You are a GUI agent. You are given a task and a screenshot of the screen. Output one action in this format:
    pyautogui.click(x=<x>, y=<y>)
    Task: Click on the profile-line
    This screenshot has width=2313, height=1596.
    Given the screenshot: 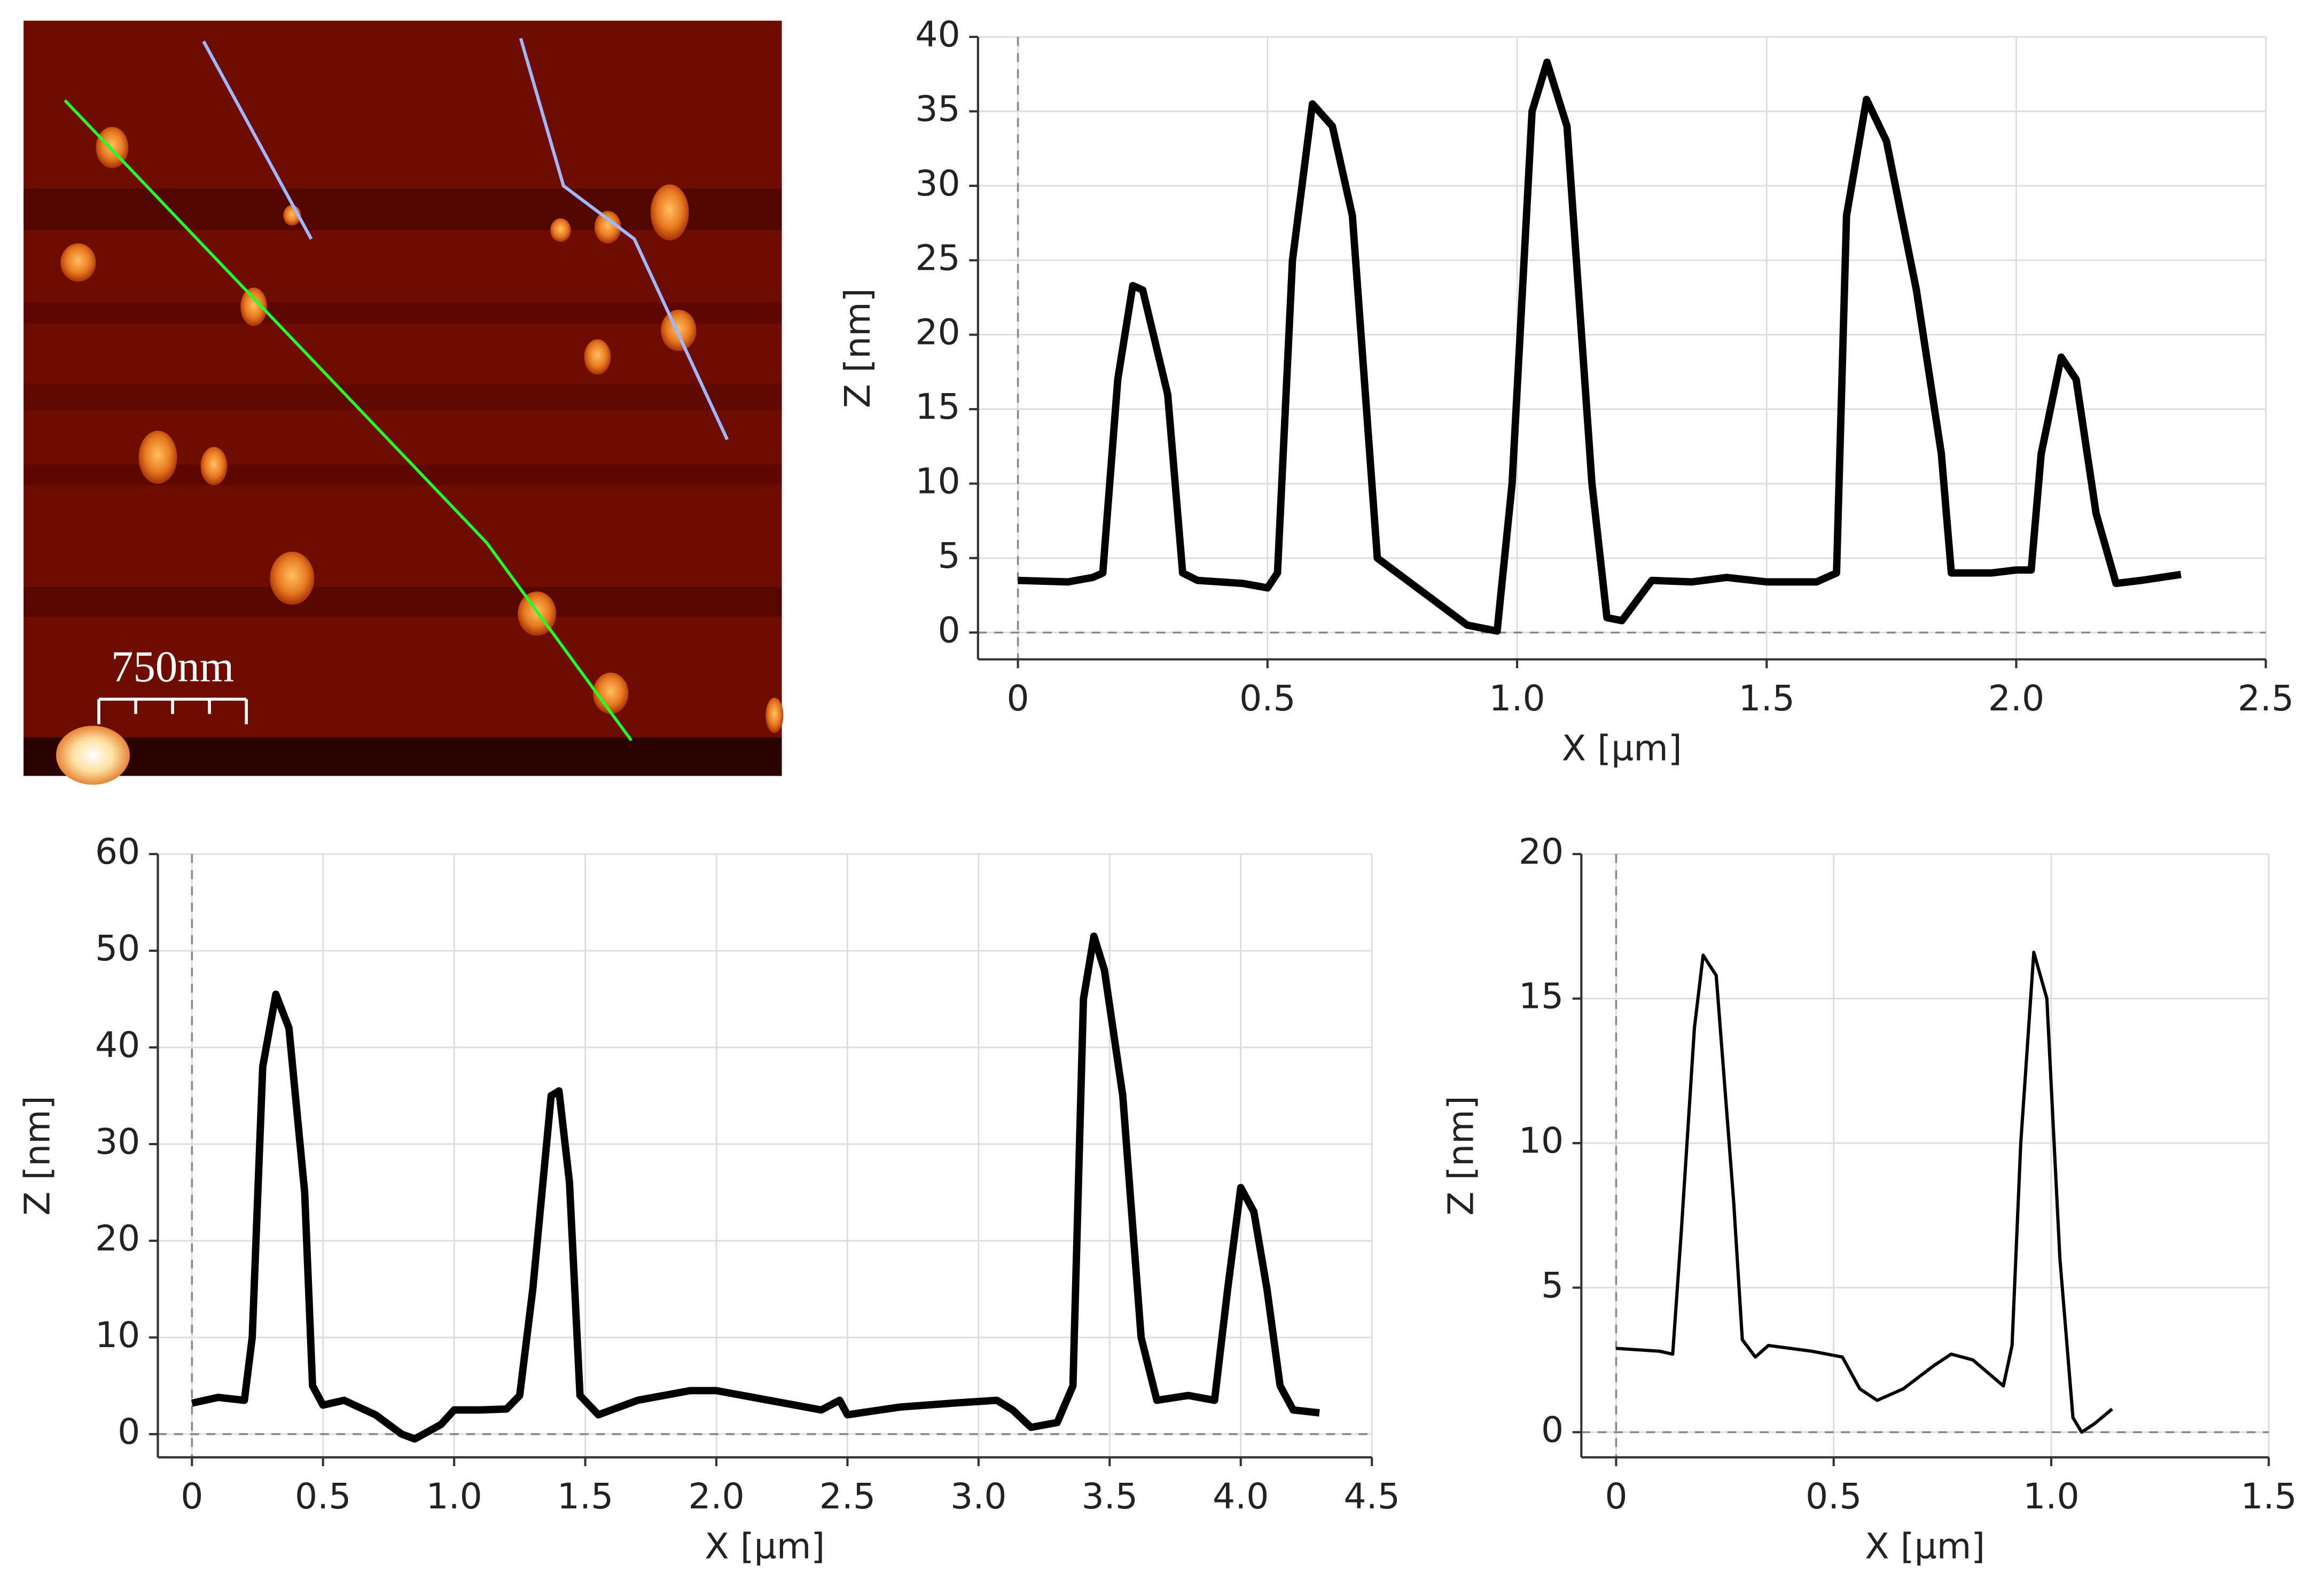 What is the action you would take?
    pyautogui.click(x=1864, y=1192)
    